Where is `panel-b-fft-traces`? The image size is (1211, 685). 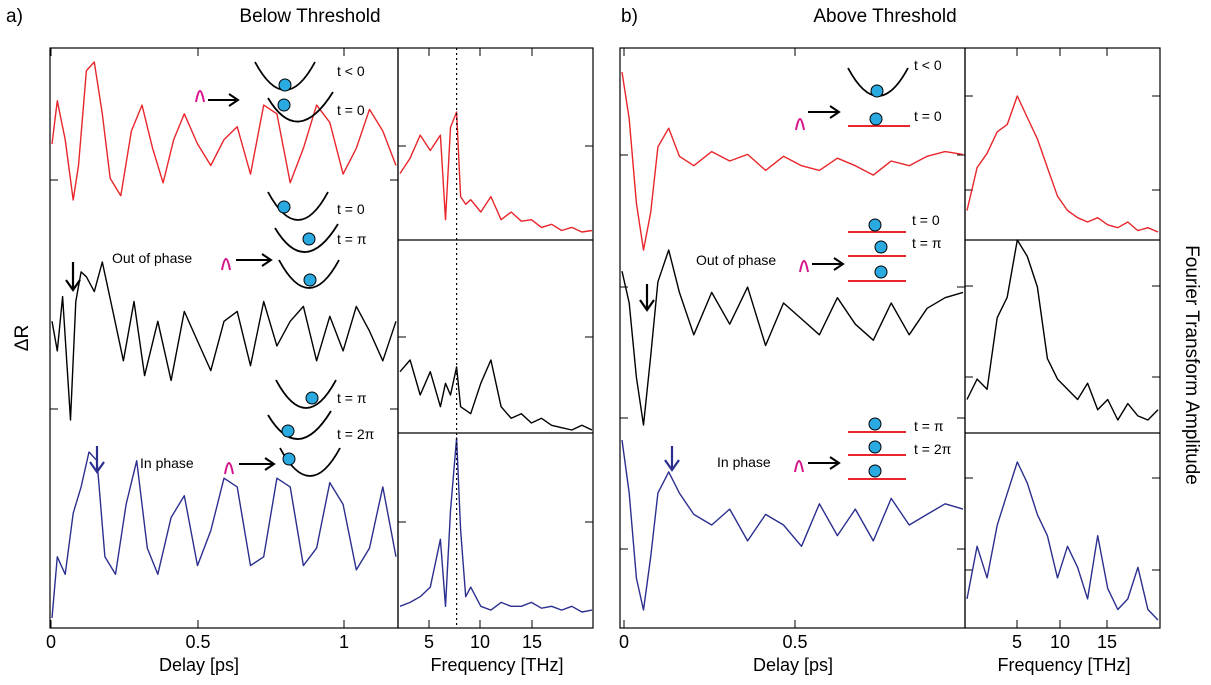 panel-b-fft-traces is located at coordinates (1062, 358).